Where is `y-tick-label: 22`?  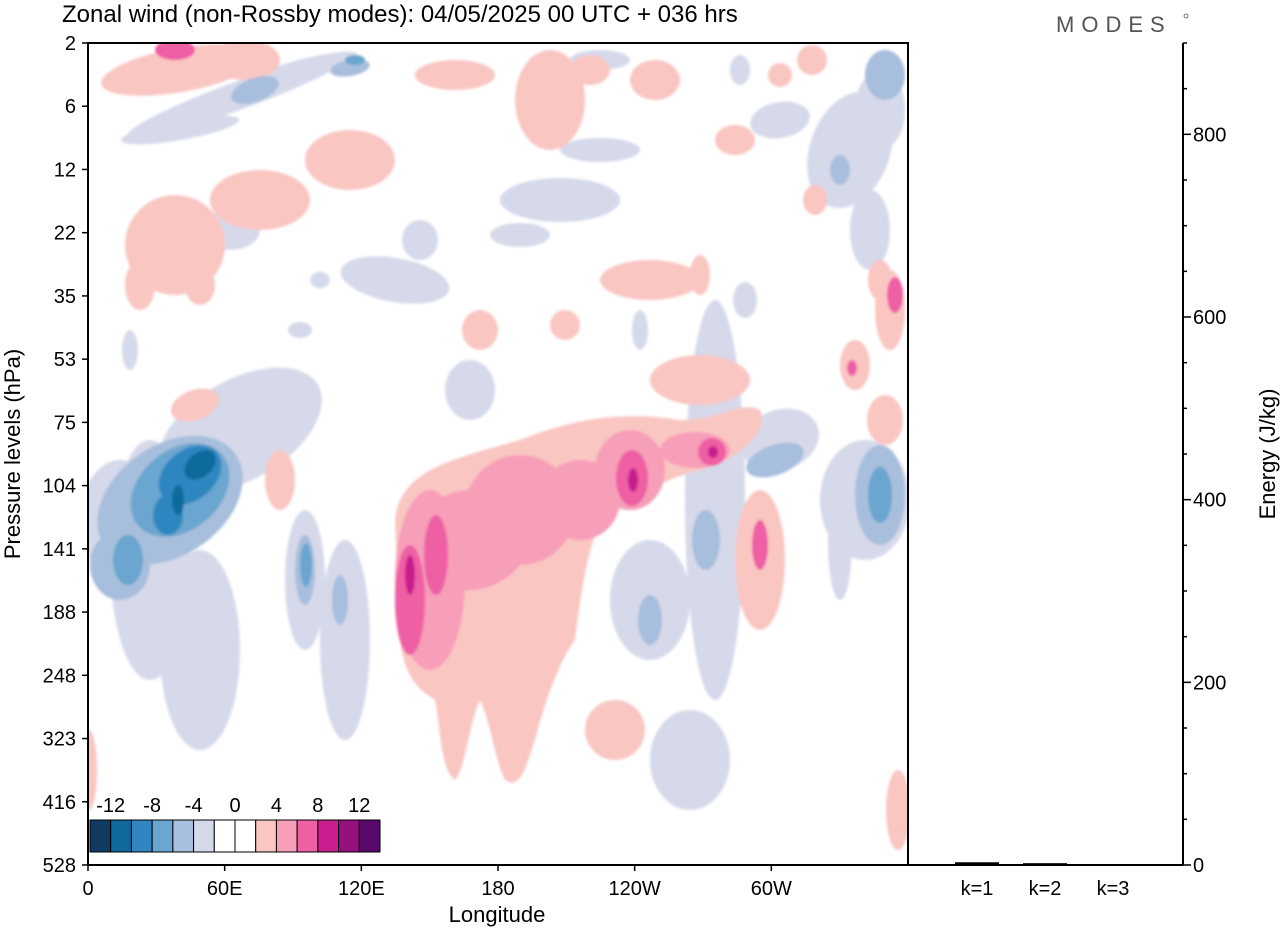
y-tick-label: 22 is located at coordinates (65, 234).